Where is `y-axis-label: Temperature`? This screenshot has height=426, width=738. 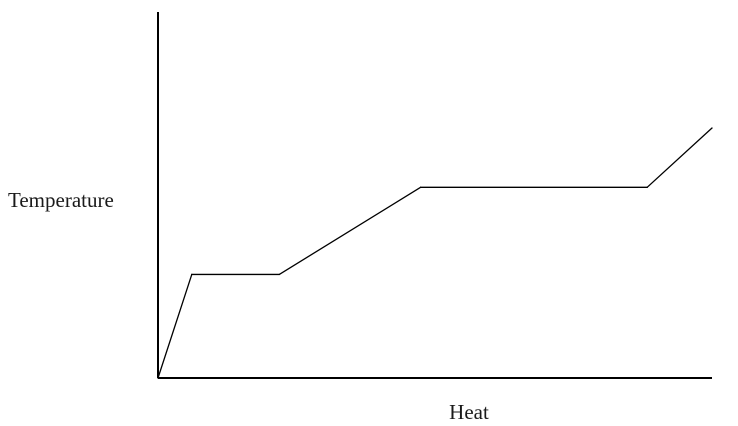 y-axis-label: Temperature is located at coordinates (61, 200).